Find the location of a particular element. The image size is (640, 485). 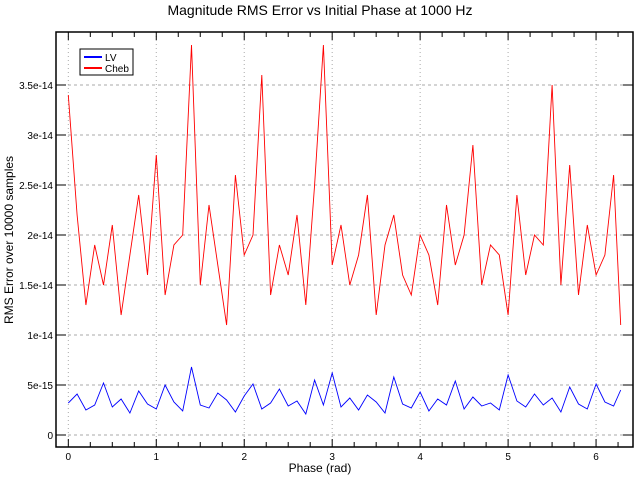

y-tick-label: 1e-14 is located at coordinates (40, 336).